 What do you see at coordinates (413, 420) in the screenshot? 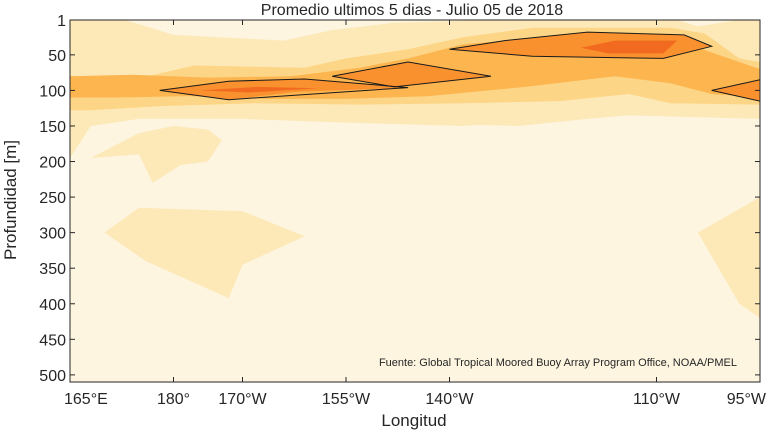
I see `x-axis-label: Longitud` at bounding box center [413, 420].